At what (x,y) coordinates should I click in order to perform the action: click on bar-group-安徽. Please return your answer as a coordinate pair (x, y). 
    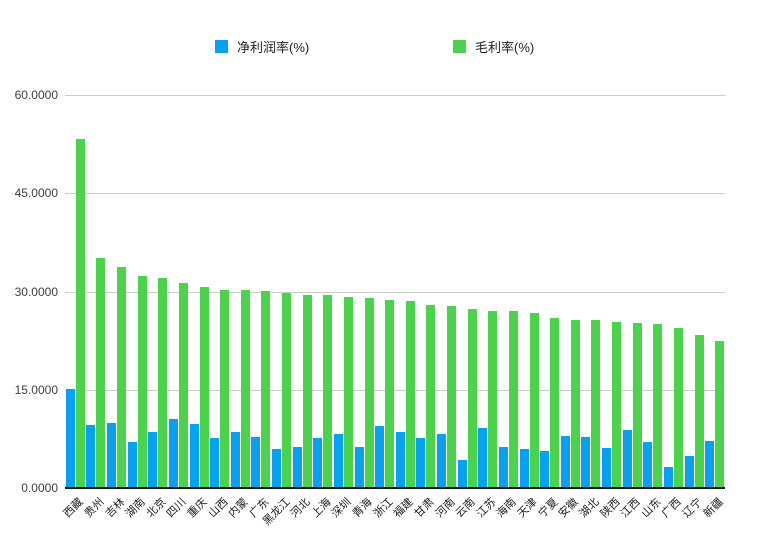
    Looking at the image, I should click on (570, 291).